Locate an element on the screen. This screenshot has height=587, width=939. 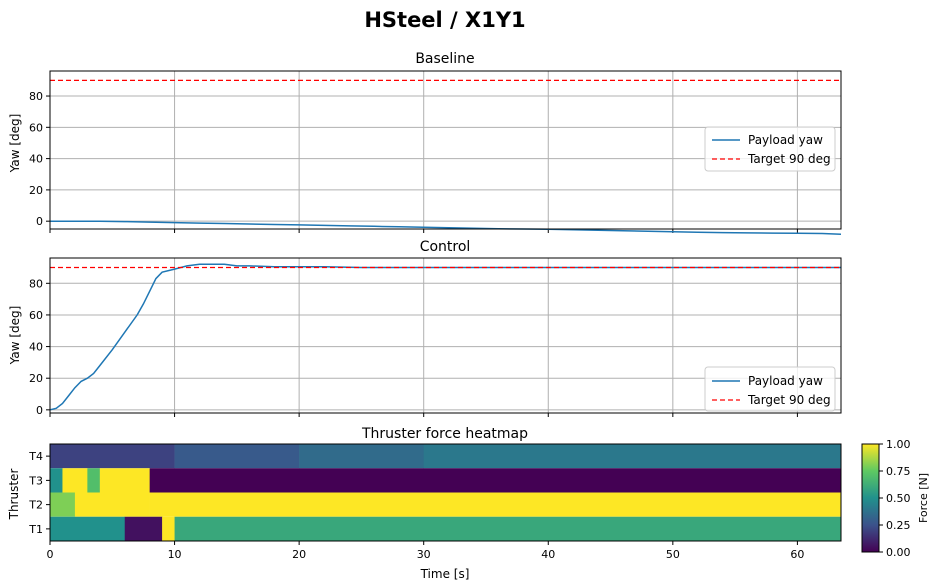
heatmap-row-label: T4 is located at coordinates (35, 456).